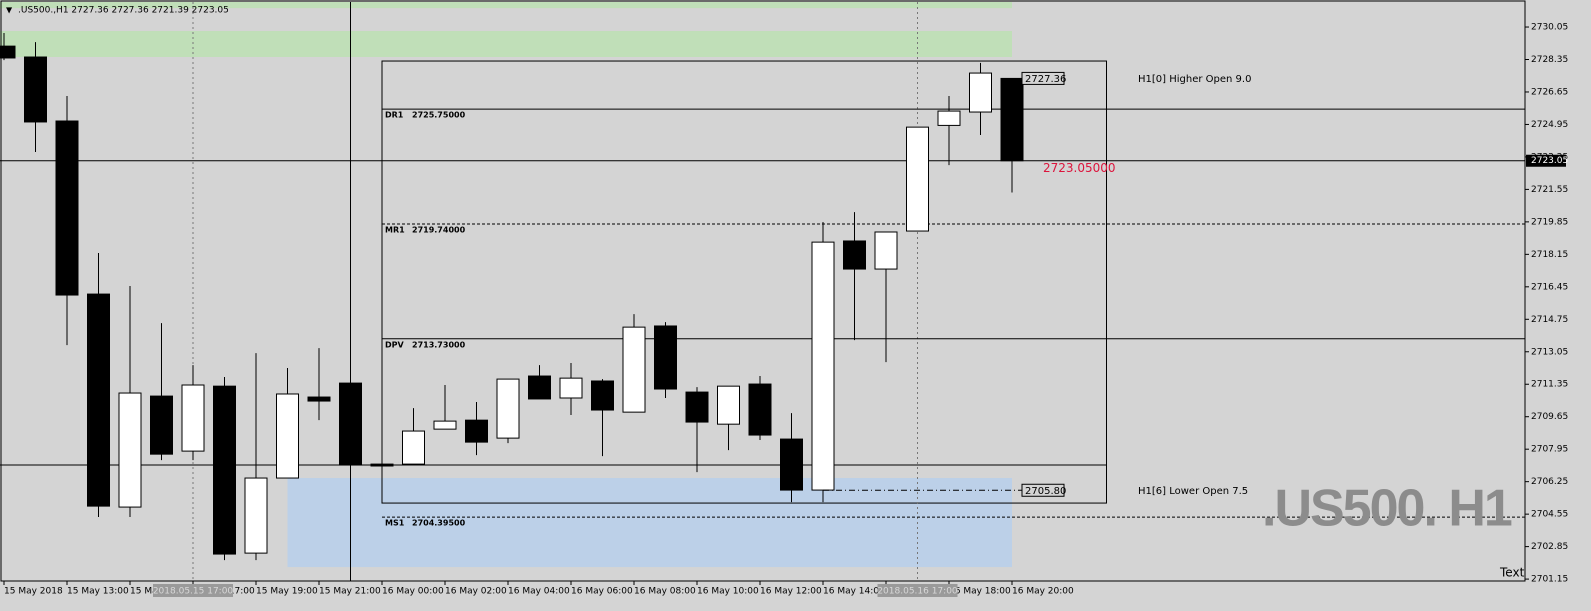 The height and width of the screenshot is (611, 1591). Describe the element at coordinates (980, 592) in the screenshot. I see `x-tick-label: 16 May 18:00` at that location.